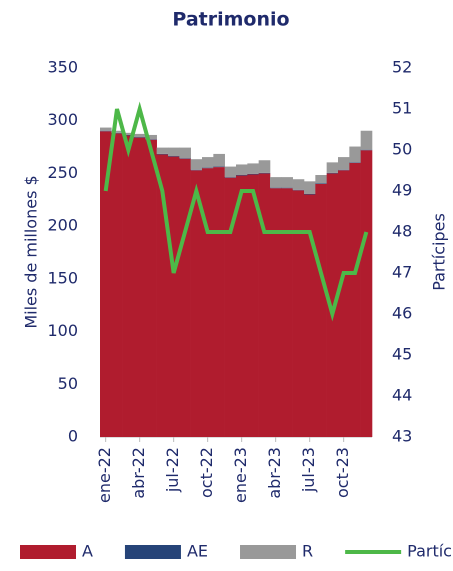  What do you see at coordinates (402, 272) in the screenshot?
I see `y2-tick-label: 47` at bounding box center [402, 272].